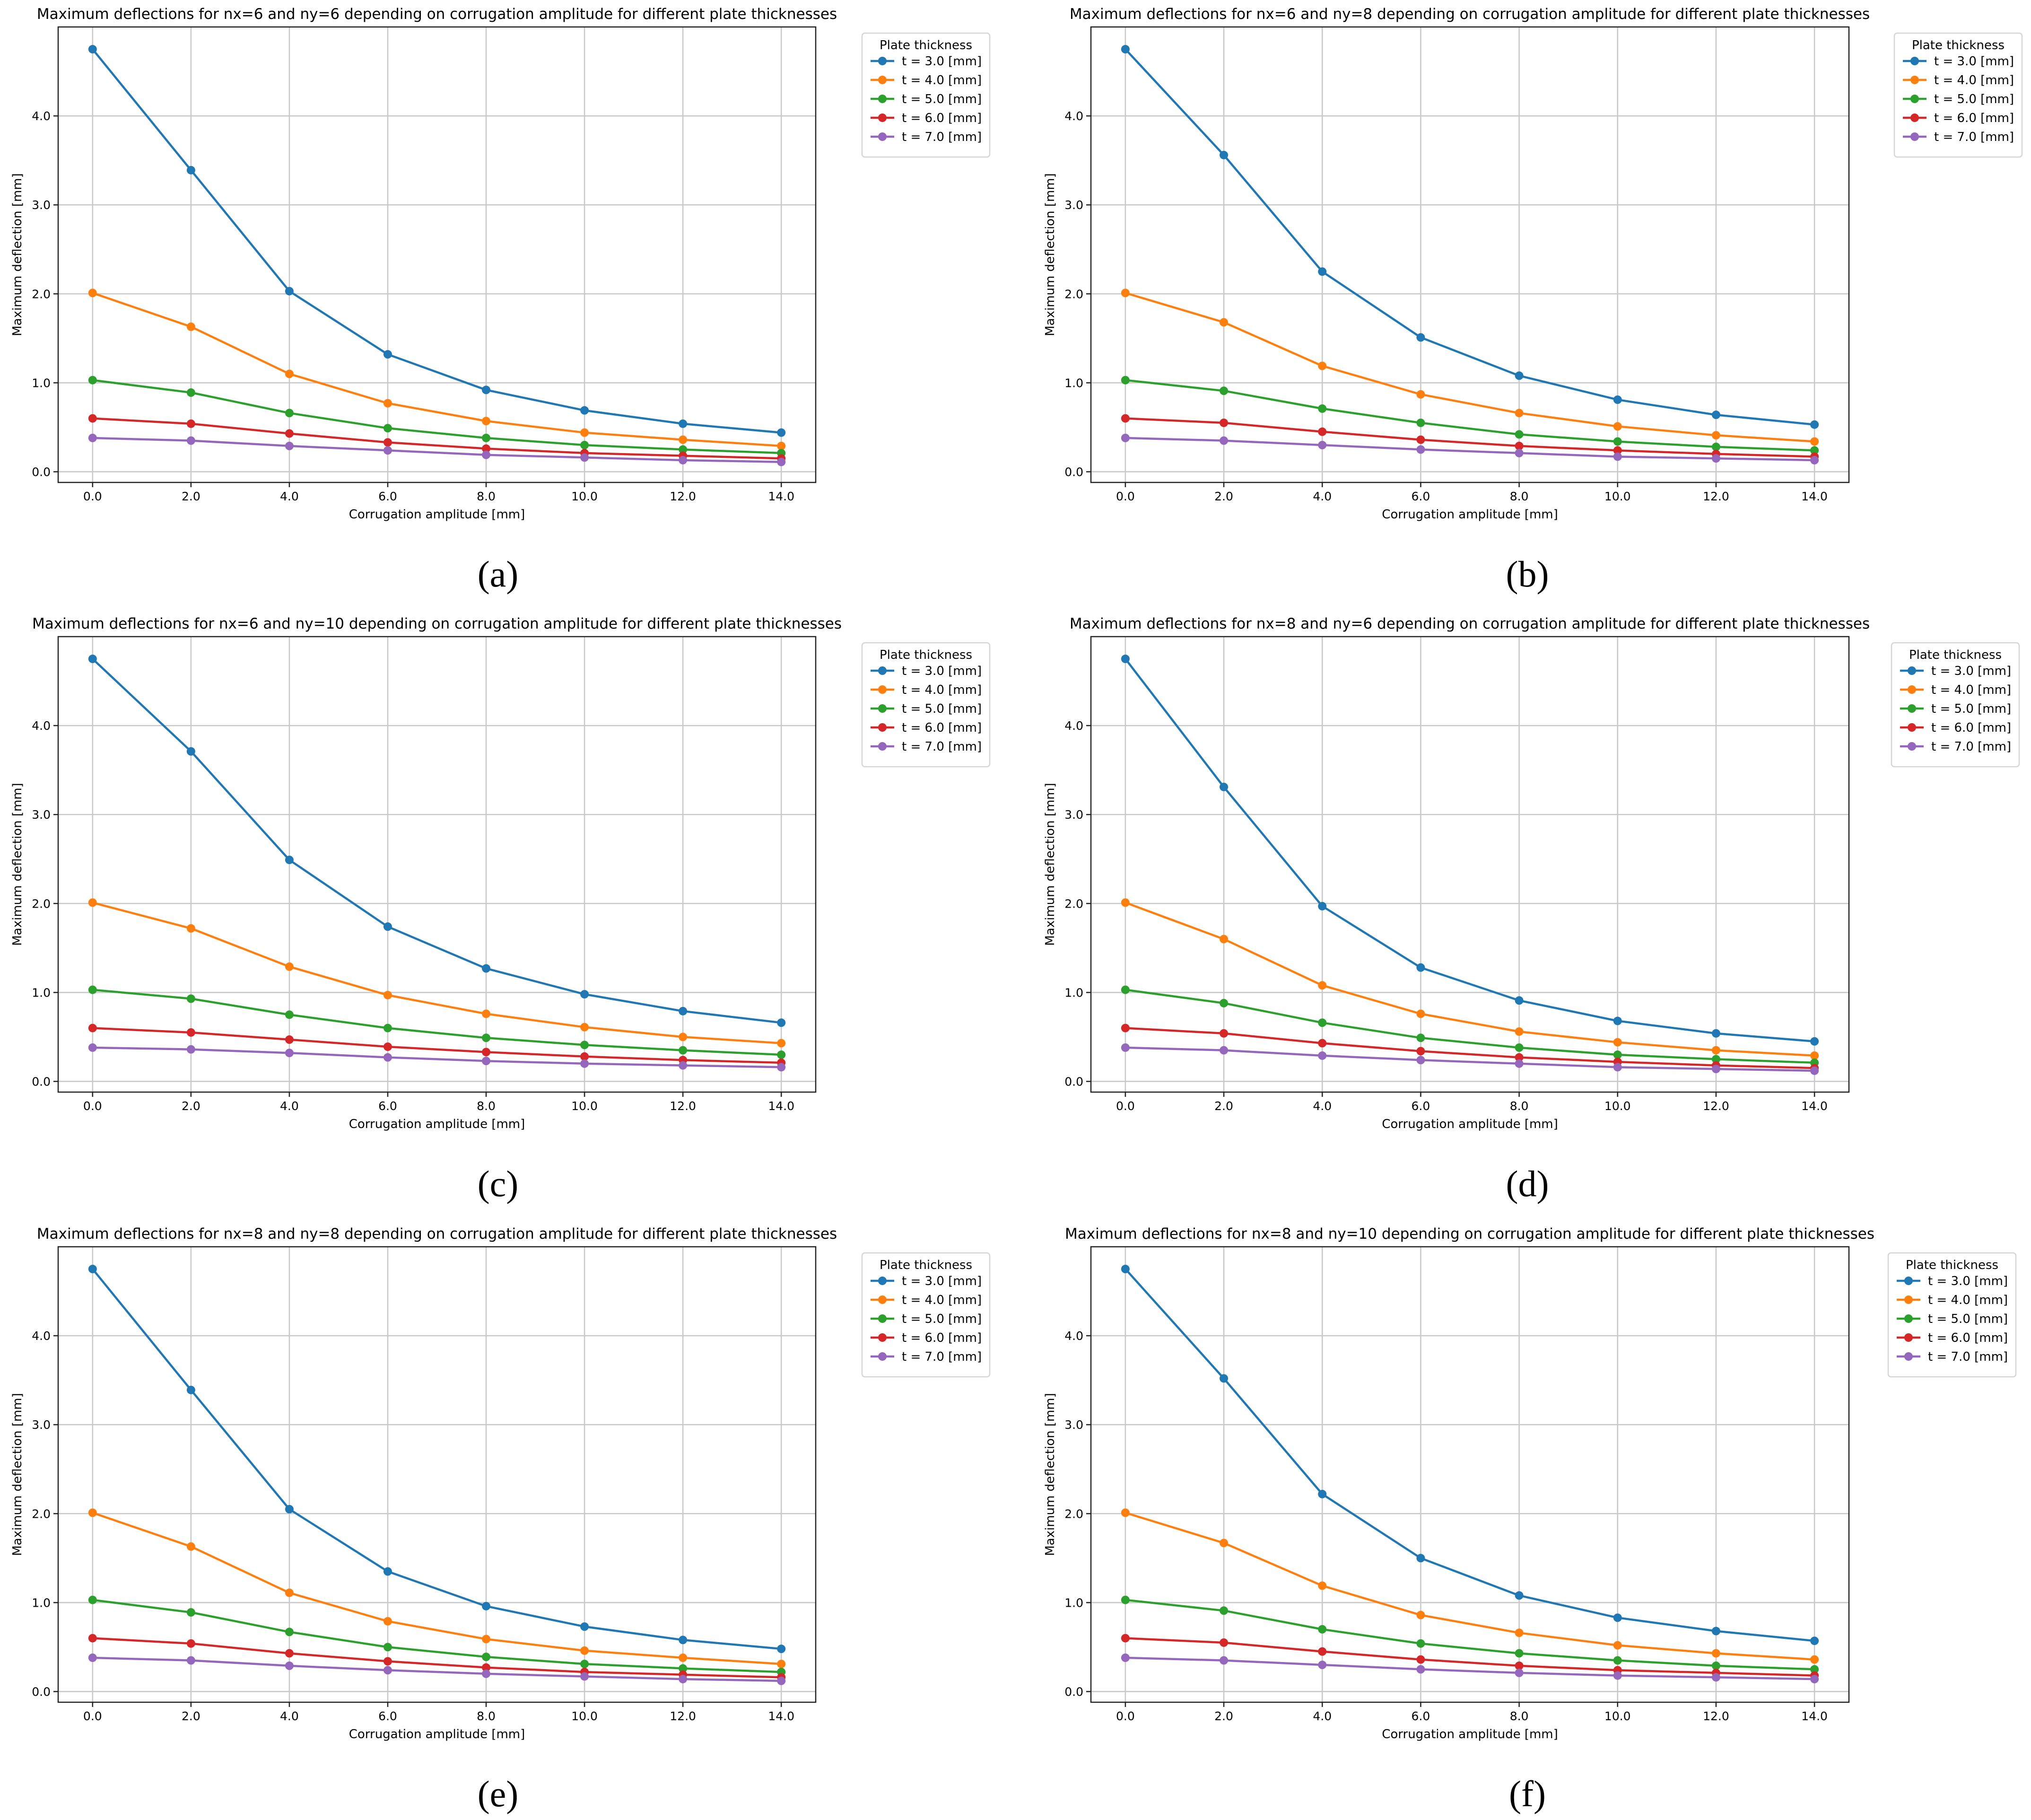  Describe the element at coordinates (942, 99) in the screenshot. I see `legend-entry: t = 5.0 [mm]` at that location.